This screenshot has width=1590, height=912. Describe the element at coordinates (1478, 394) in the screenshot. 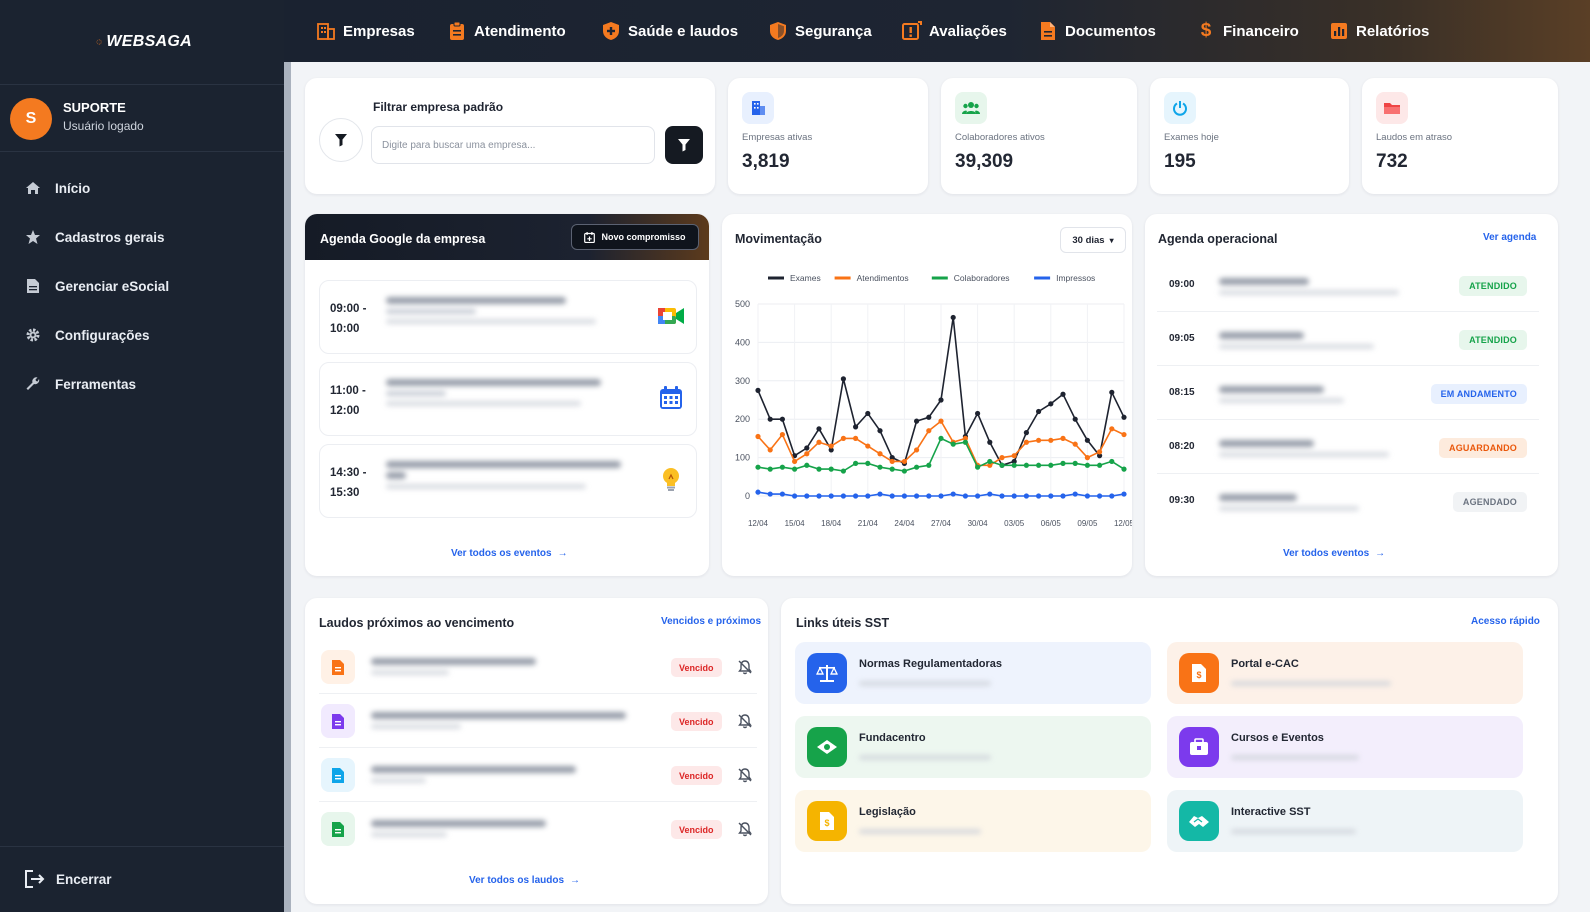

I see `status-badge: EM ANDAMENTO` at that location.